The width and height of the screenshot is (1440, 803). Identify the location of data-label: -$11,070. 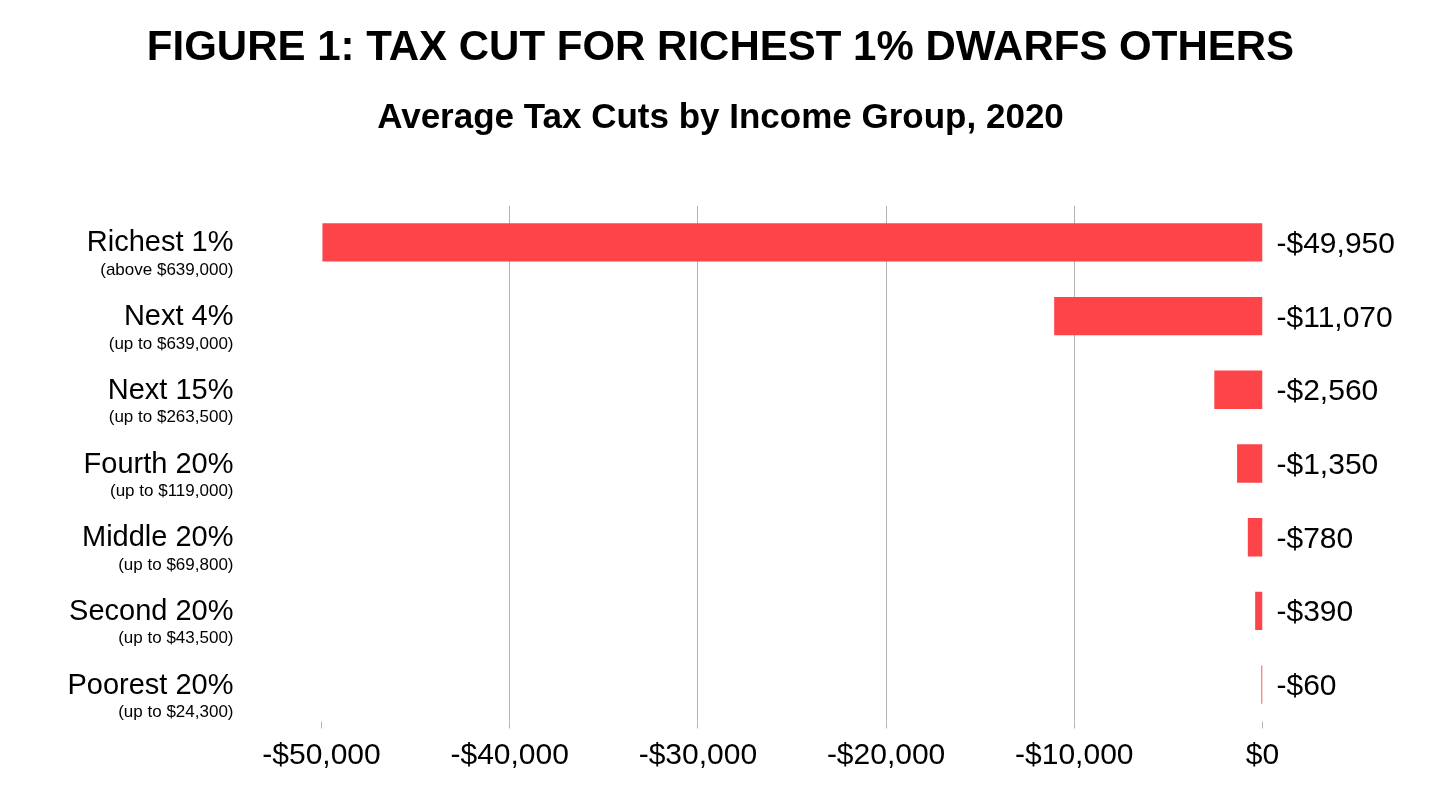
(1334, 316).